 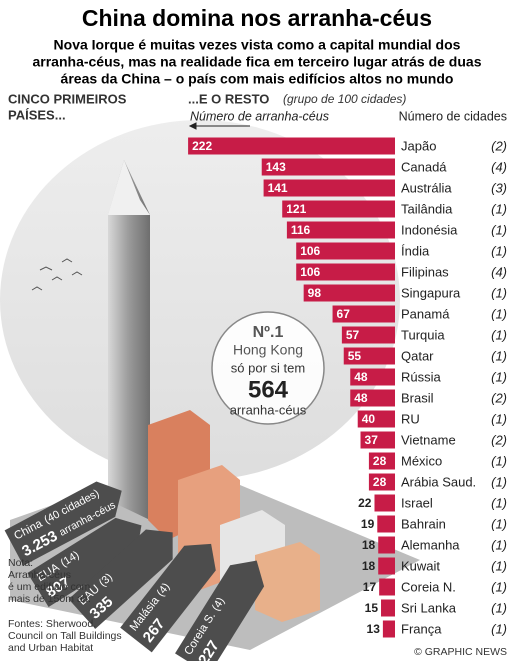 What do you see at coordinates (278, 188) in the screenshot?
I see `value-label: 141` at bounding box center [278, 188].